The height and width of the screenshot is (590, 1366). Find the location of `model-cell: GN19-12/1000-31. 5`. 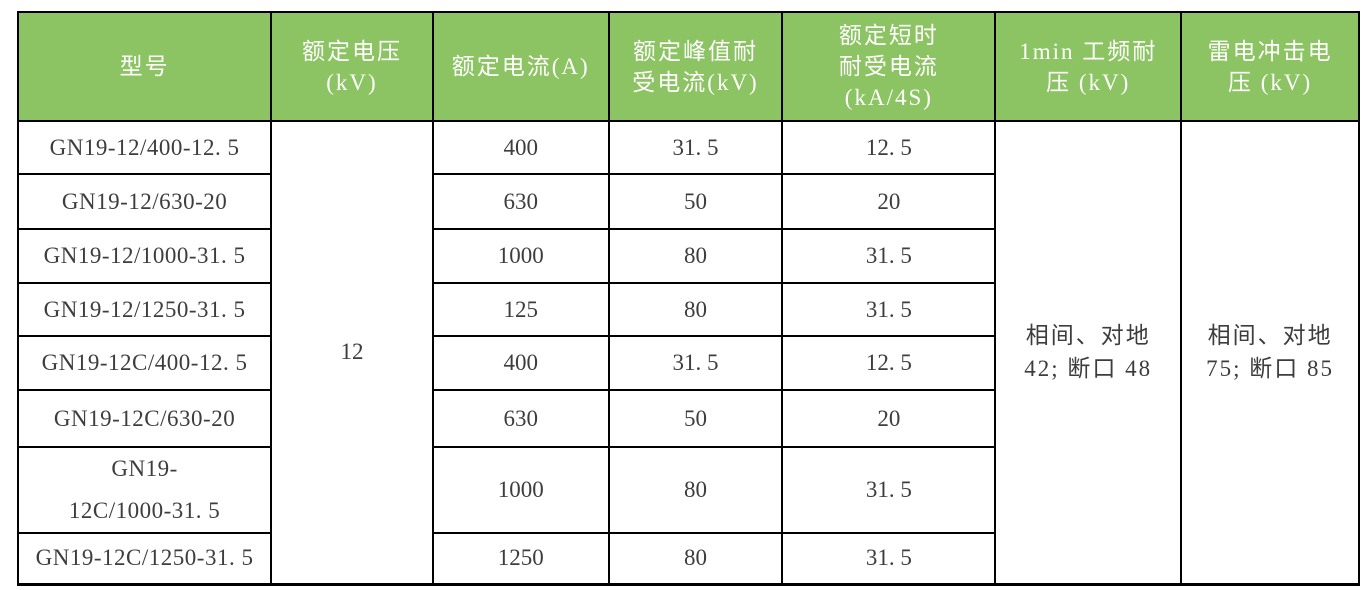

model-cell: GN19-12/1000-31. 5 is located at coordinates (144, 256).